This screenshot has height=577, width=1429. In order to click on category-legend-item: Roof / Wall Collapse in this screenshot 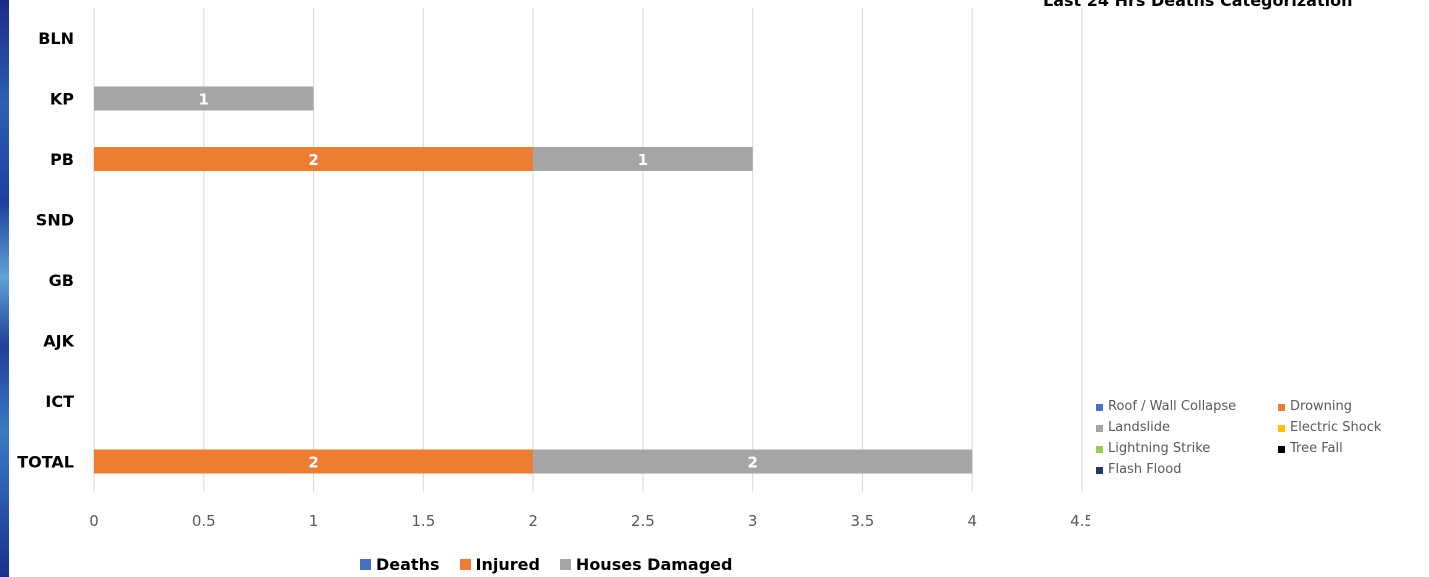, I will do `click(1187, 407)`.